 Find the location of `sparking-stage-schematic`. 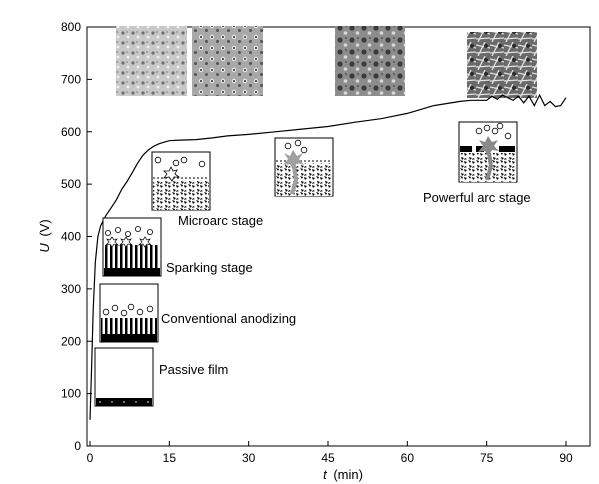

sparking-stage-schematic is located at coordinates (132, 247).